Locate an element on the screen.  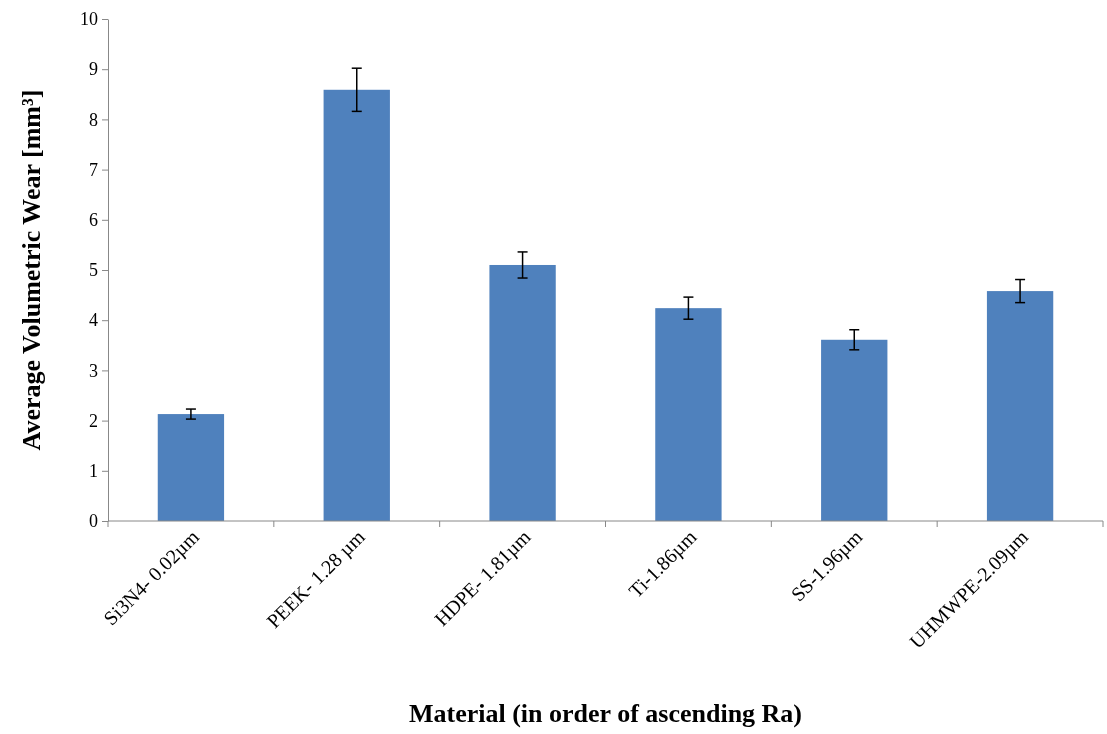
y-axis-title: Average Volumetric Wear [mm³] is located at coordinates (31, 270).